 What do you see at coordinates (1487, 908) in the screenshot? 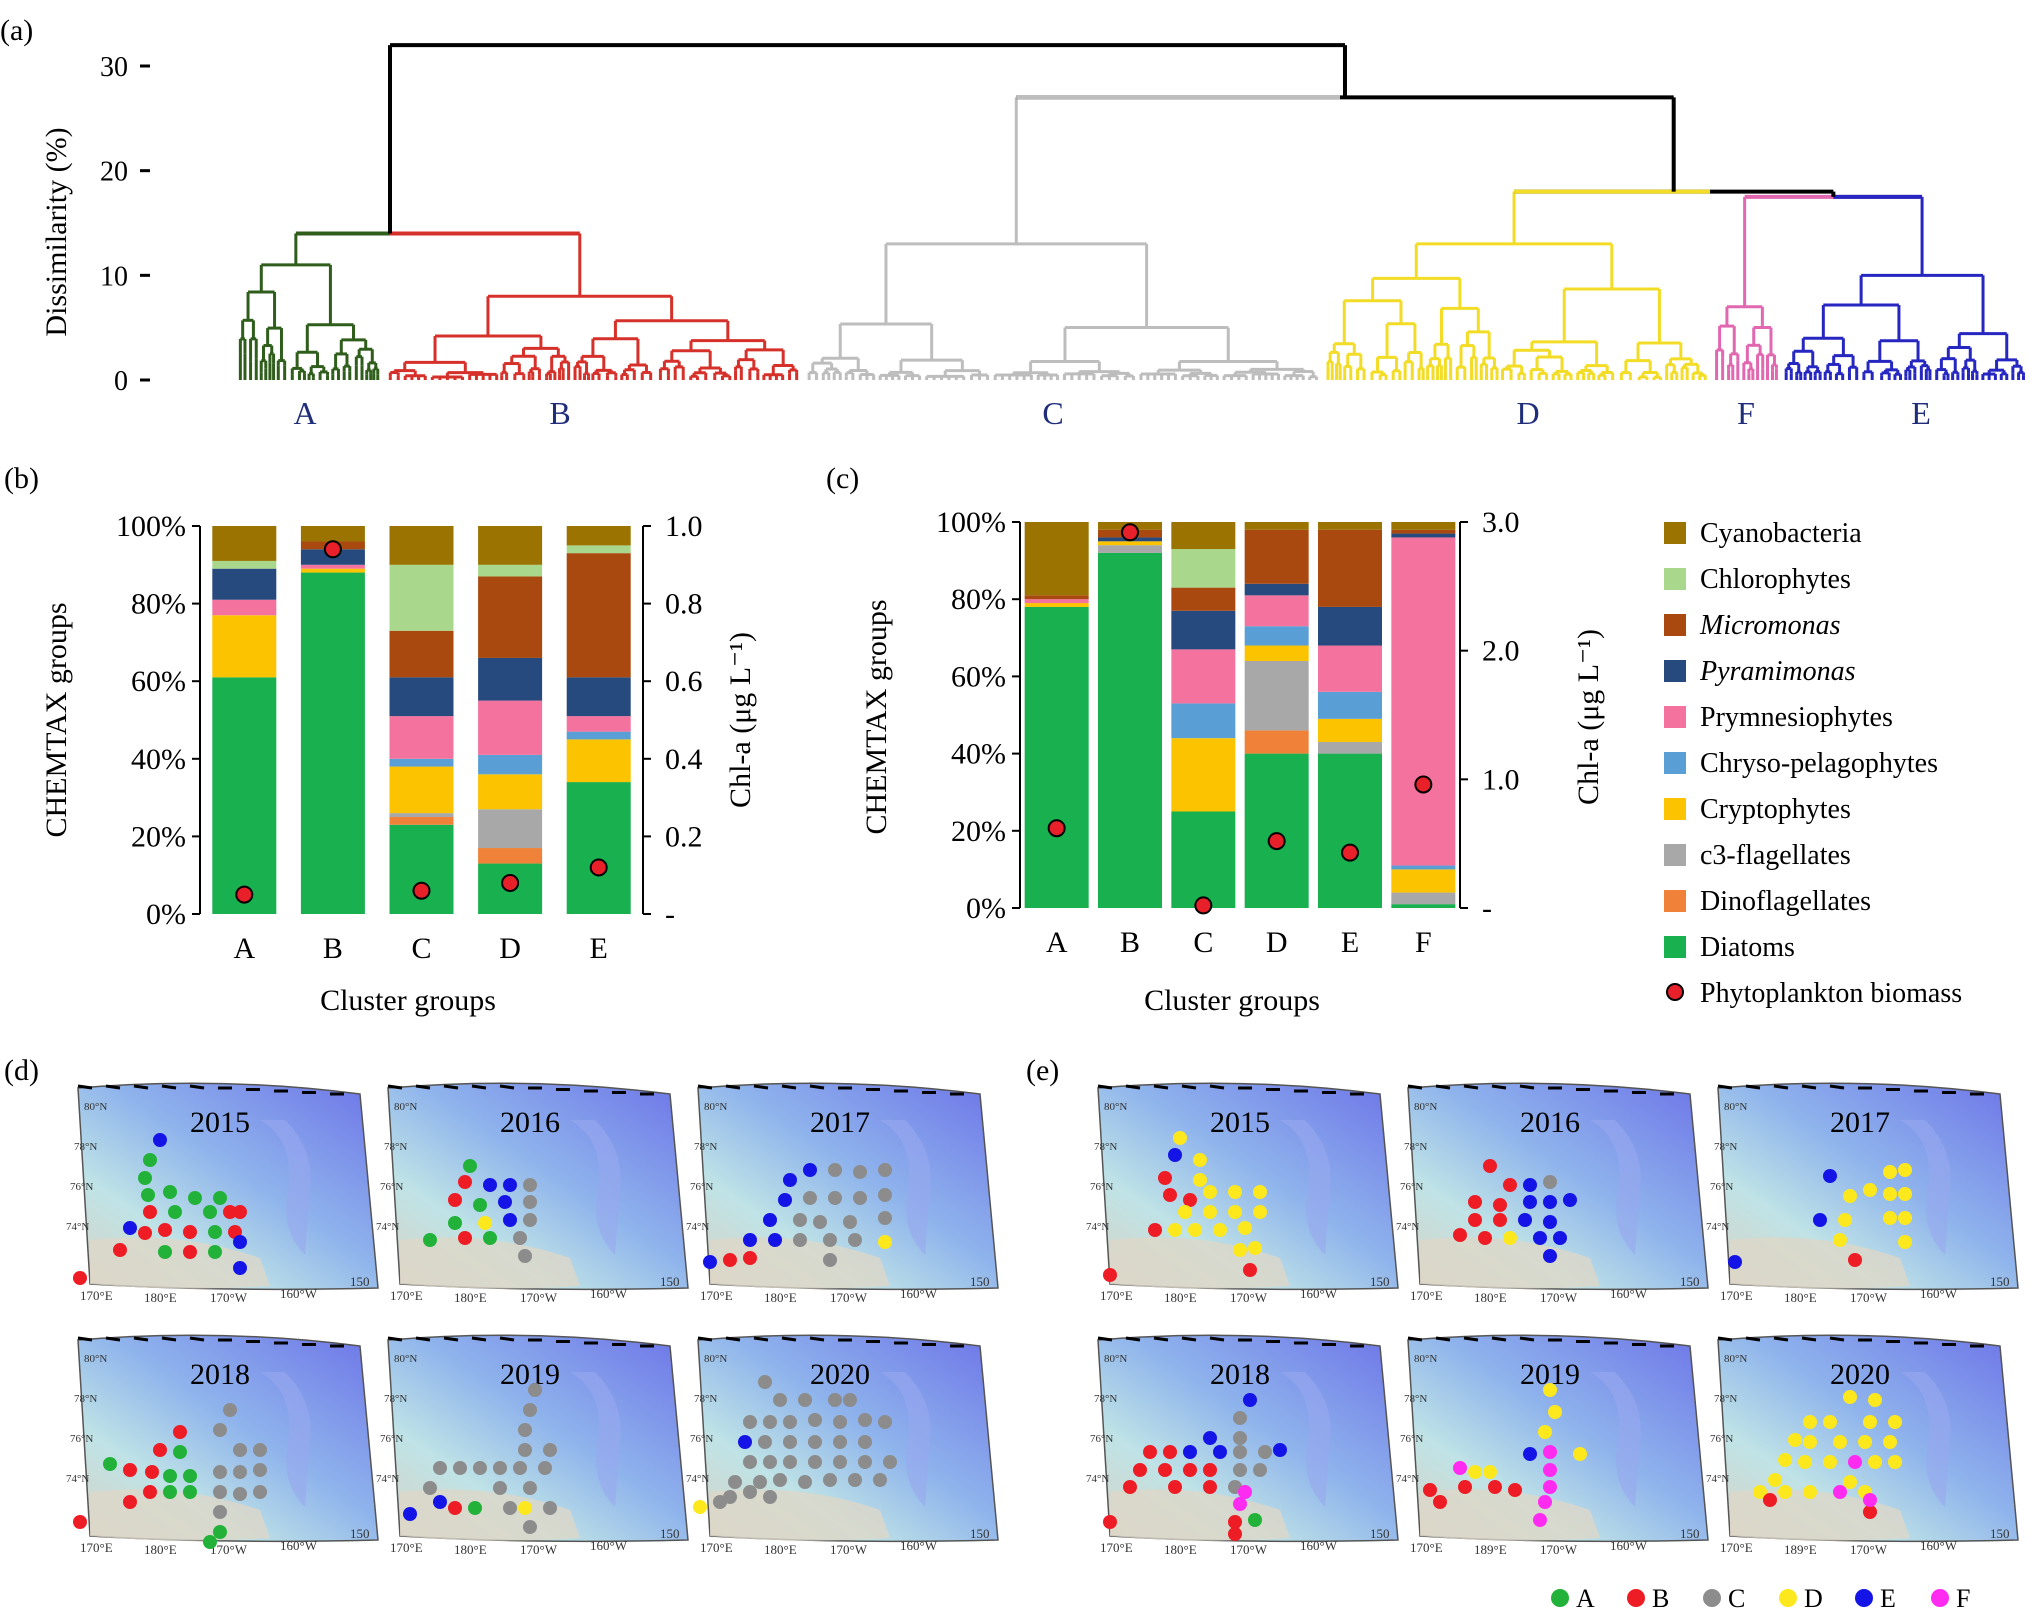
I see `y2-tick-label: -` at bounding box center [1487, 908].